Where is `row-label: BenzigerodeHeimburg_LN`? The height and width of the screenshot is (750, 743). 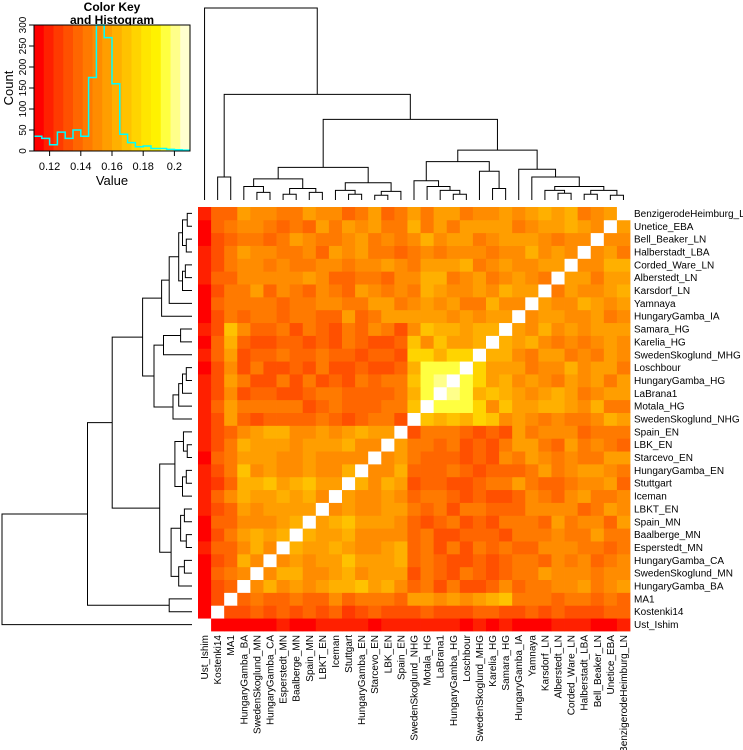 row-label: BenzigerodeHeimburg_LN is located at coordinates (688, 214).